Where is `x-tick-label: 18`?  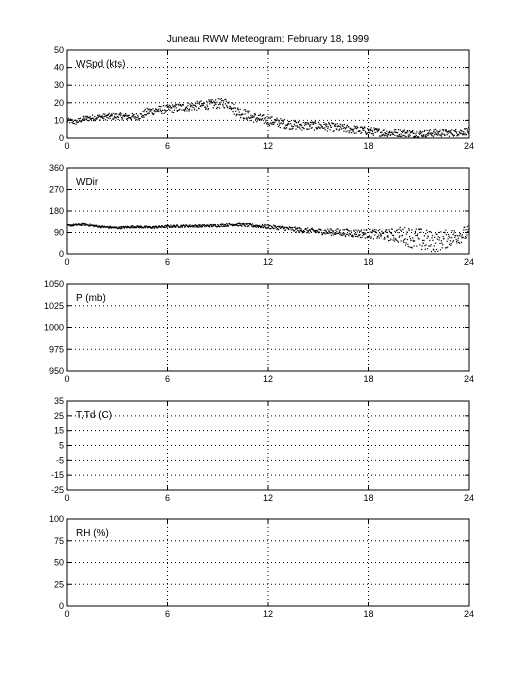
x-tick-label: 18 is located at coordinates (368, 379).